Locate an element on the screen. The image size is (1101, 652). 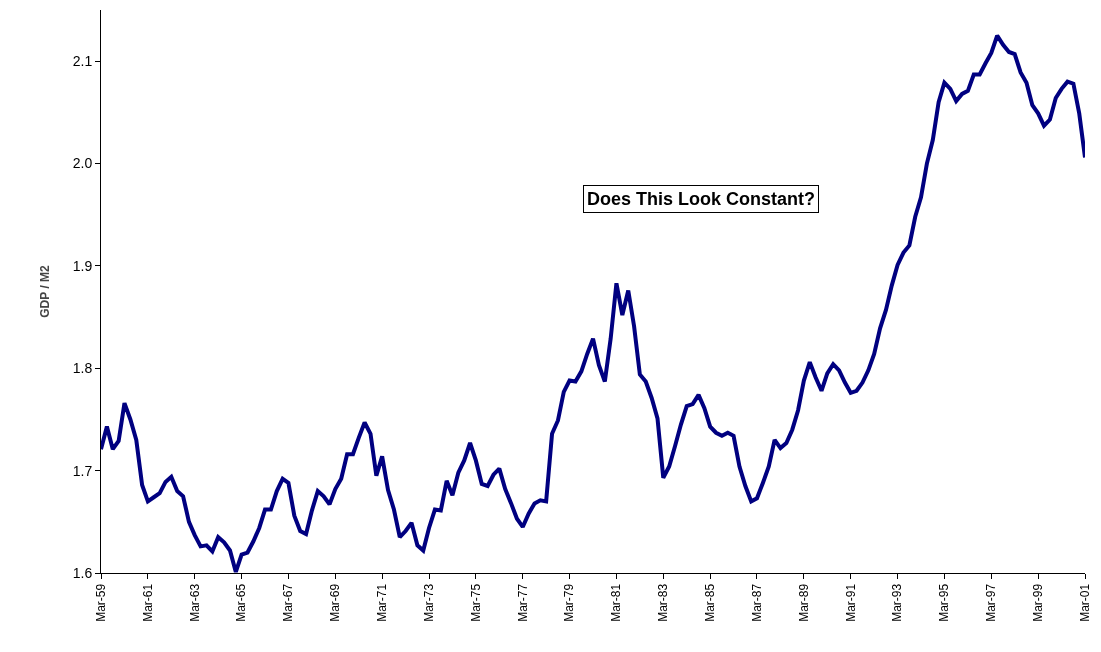
x-tick-label: Mar-85 is located at coordinates (710, 602).